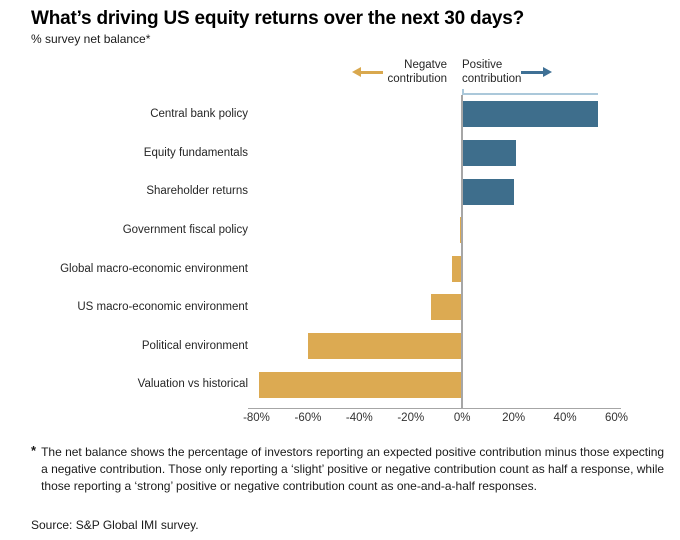 The image size is (680, 540). What do you see at coordinates (492, 79) in the screenshot?
I see `legend-positive-line2: contribution` at bounding box center [492, 79].